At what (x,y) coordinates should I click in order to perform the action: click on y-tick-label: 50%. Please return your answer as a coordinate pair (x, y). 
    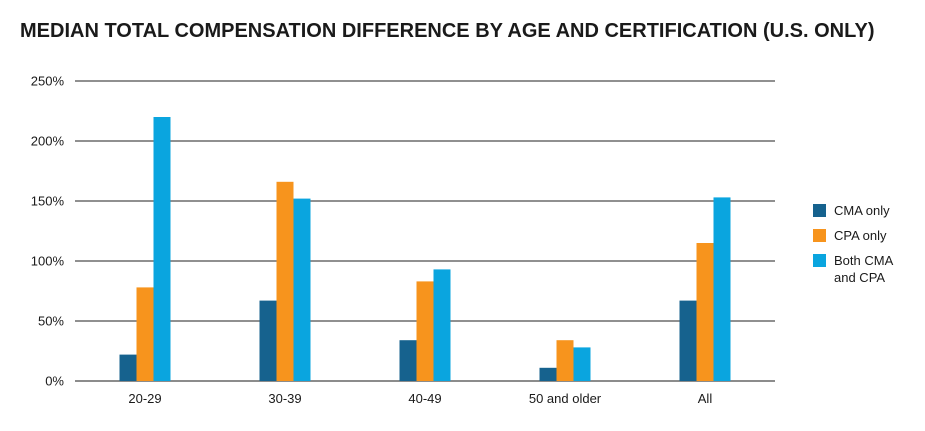
    Looking at the image, I should click on (51, 321).